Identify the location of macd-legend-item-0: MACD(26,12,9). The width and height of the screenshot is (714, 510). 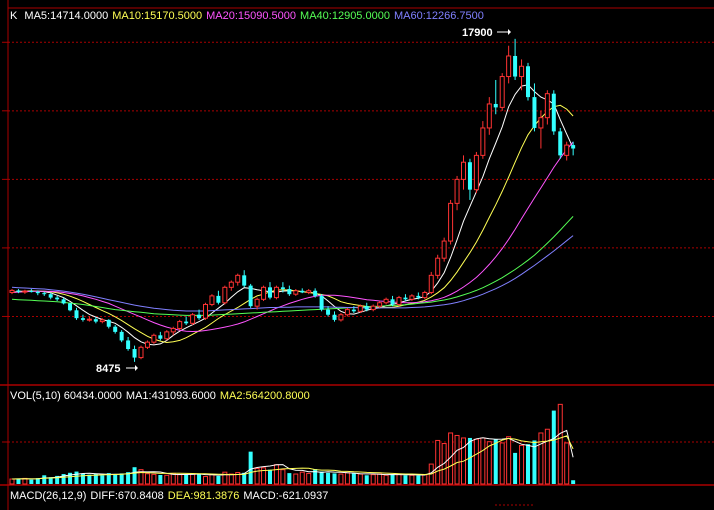
(48, 496).